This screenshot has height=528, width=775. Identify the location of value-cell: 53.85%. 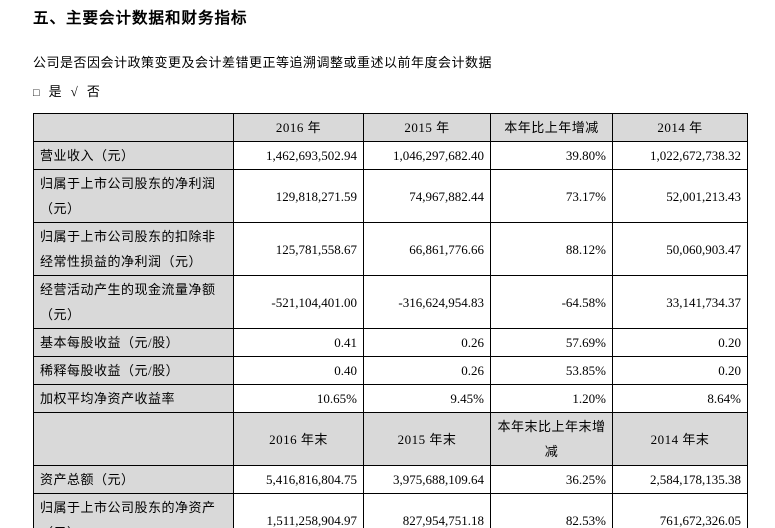
(551, 370).